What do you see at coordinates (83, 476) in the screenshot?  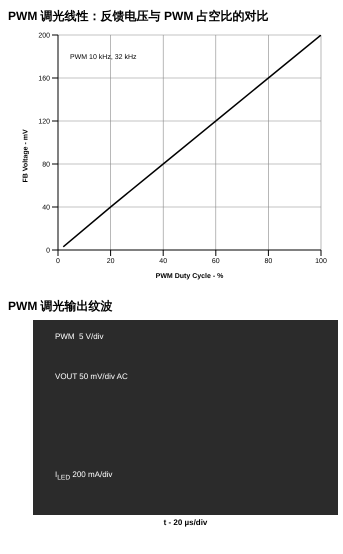 I see `text: I$_{LED}$ 200 mA/div` at bounding box center [83, 476].